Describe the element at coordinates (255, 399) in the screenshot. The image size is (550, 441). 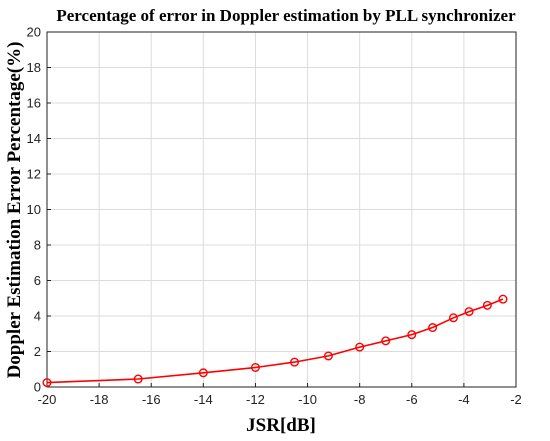
I see `x-tick-label-4: -12` at that location.